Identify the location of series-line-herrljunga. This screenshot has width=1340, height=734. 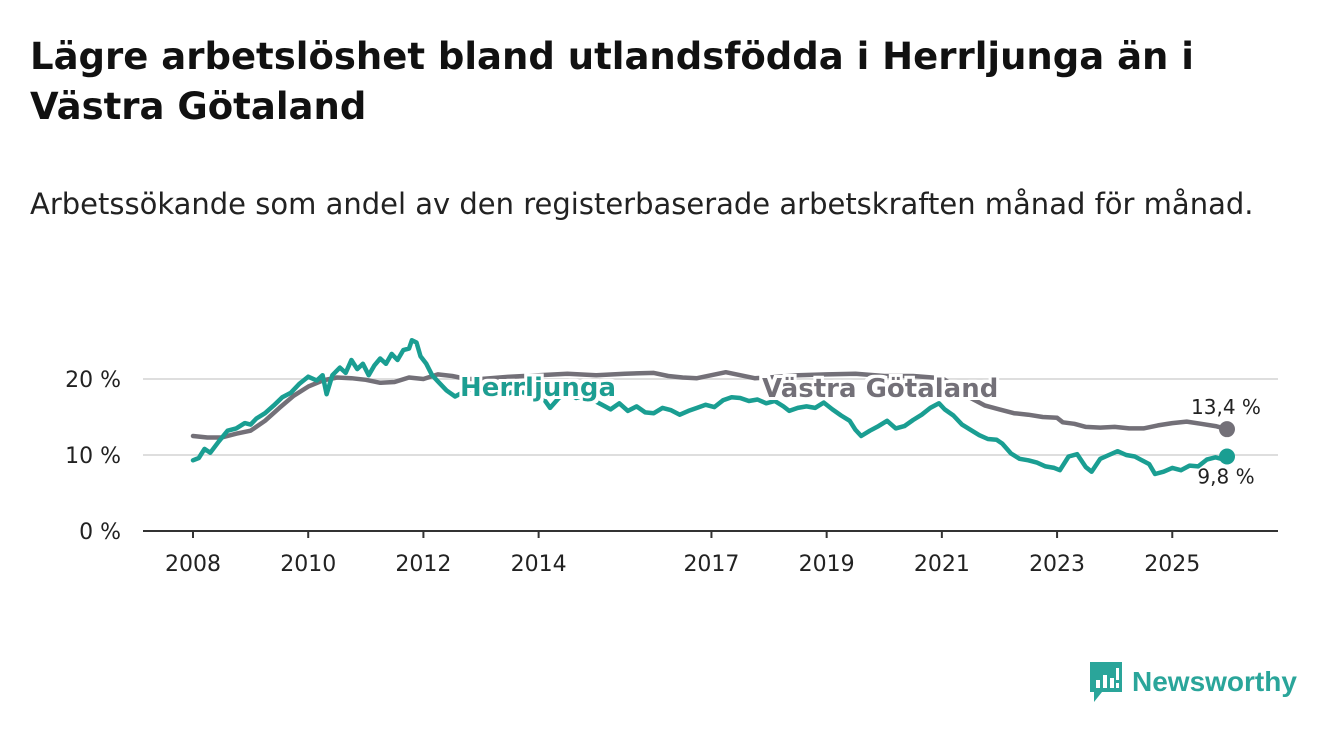
(710, 407).